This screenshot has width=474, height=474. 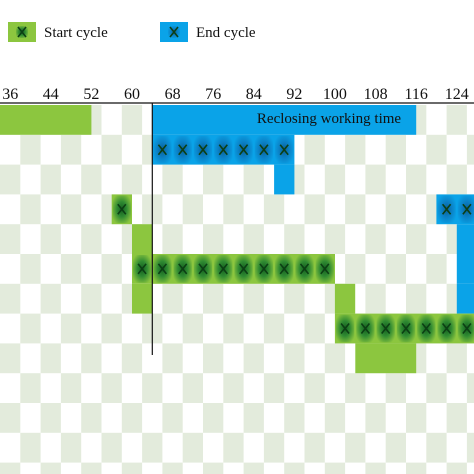 What do you see at coordinates (213, 94) in the screenshot?
I see `x-tick-label: 76` at bounding box center [213, 94].